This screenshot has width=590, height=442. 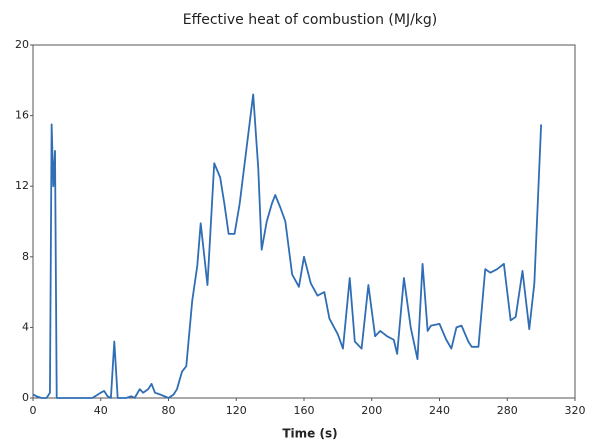 What do you see at coordinates (22, 185) in the screenshot?
I see `y-tick-label: 12` at bounding box center [22, 185].